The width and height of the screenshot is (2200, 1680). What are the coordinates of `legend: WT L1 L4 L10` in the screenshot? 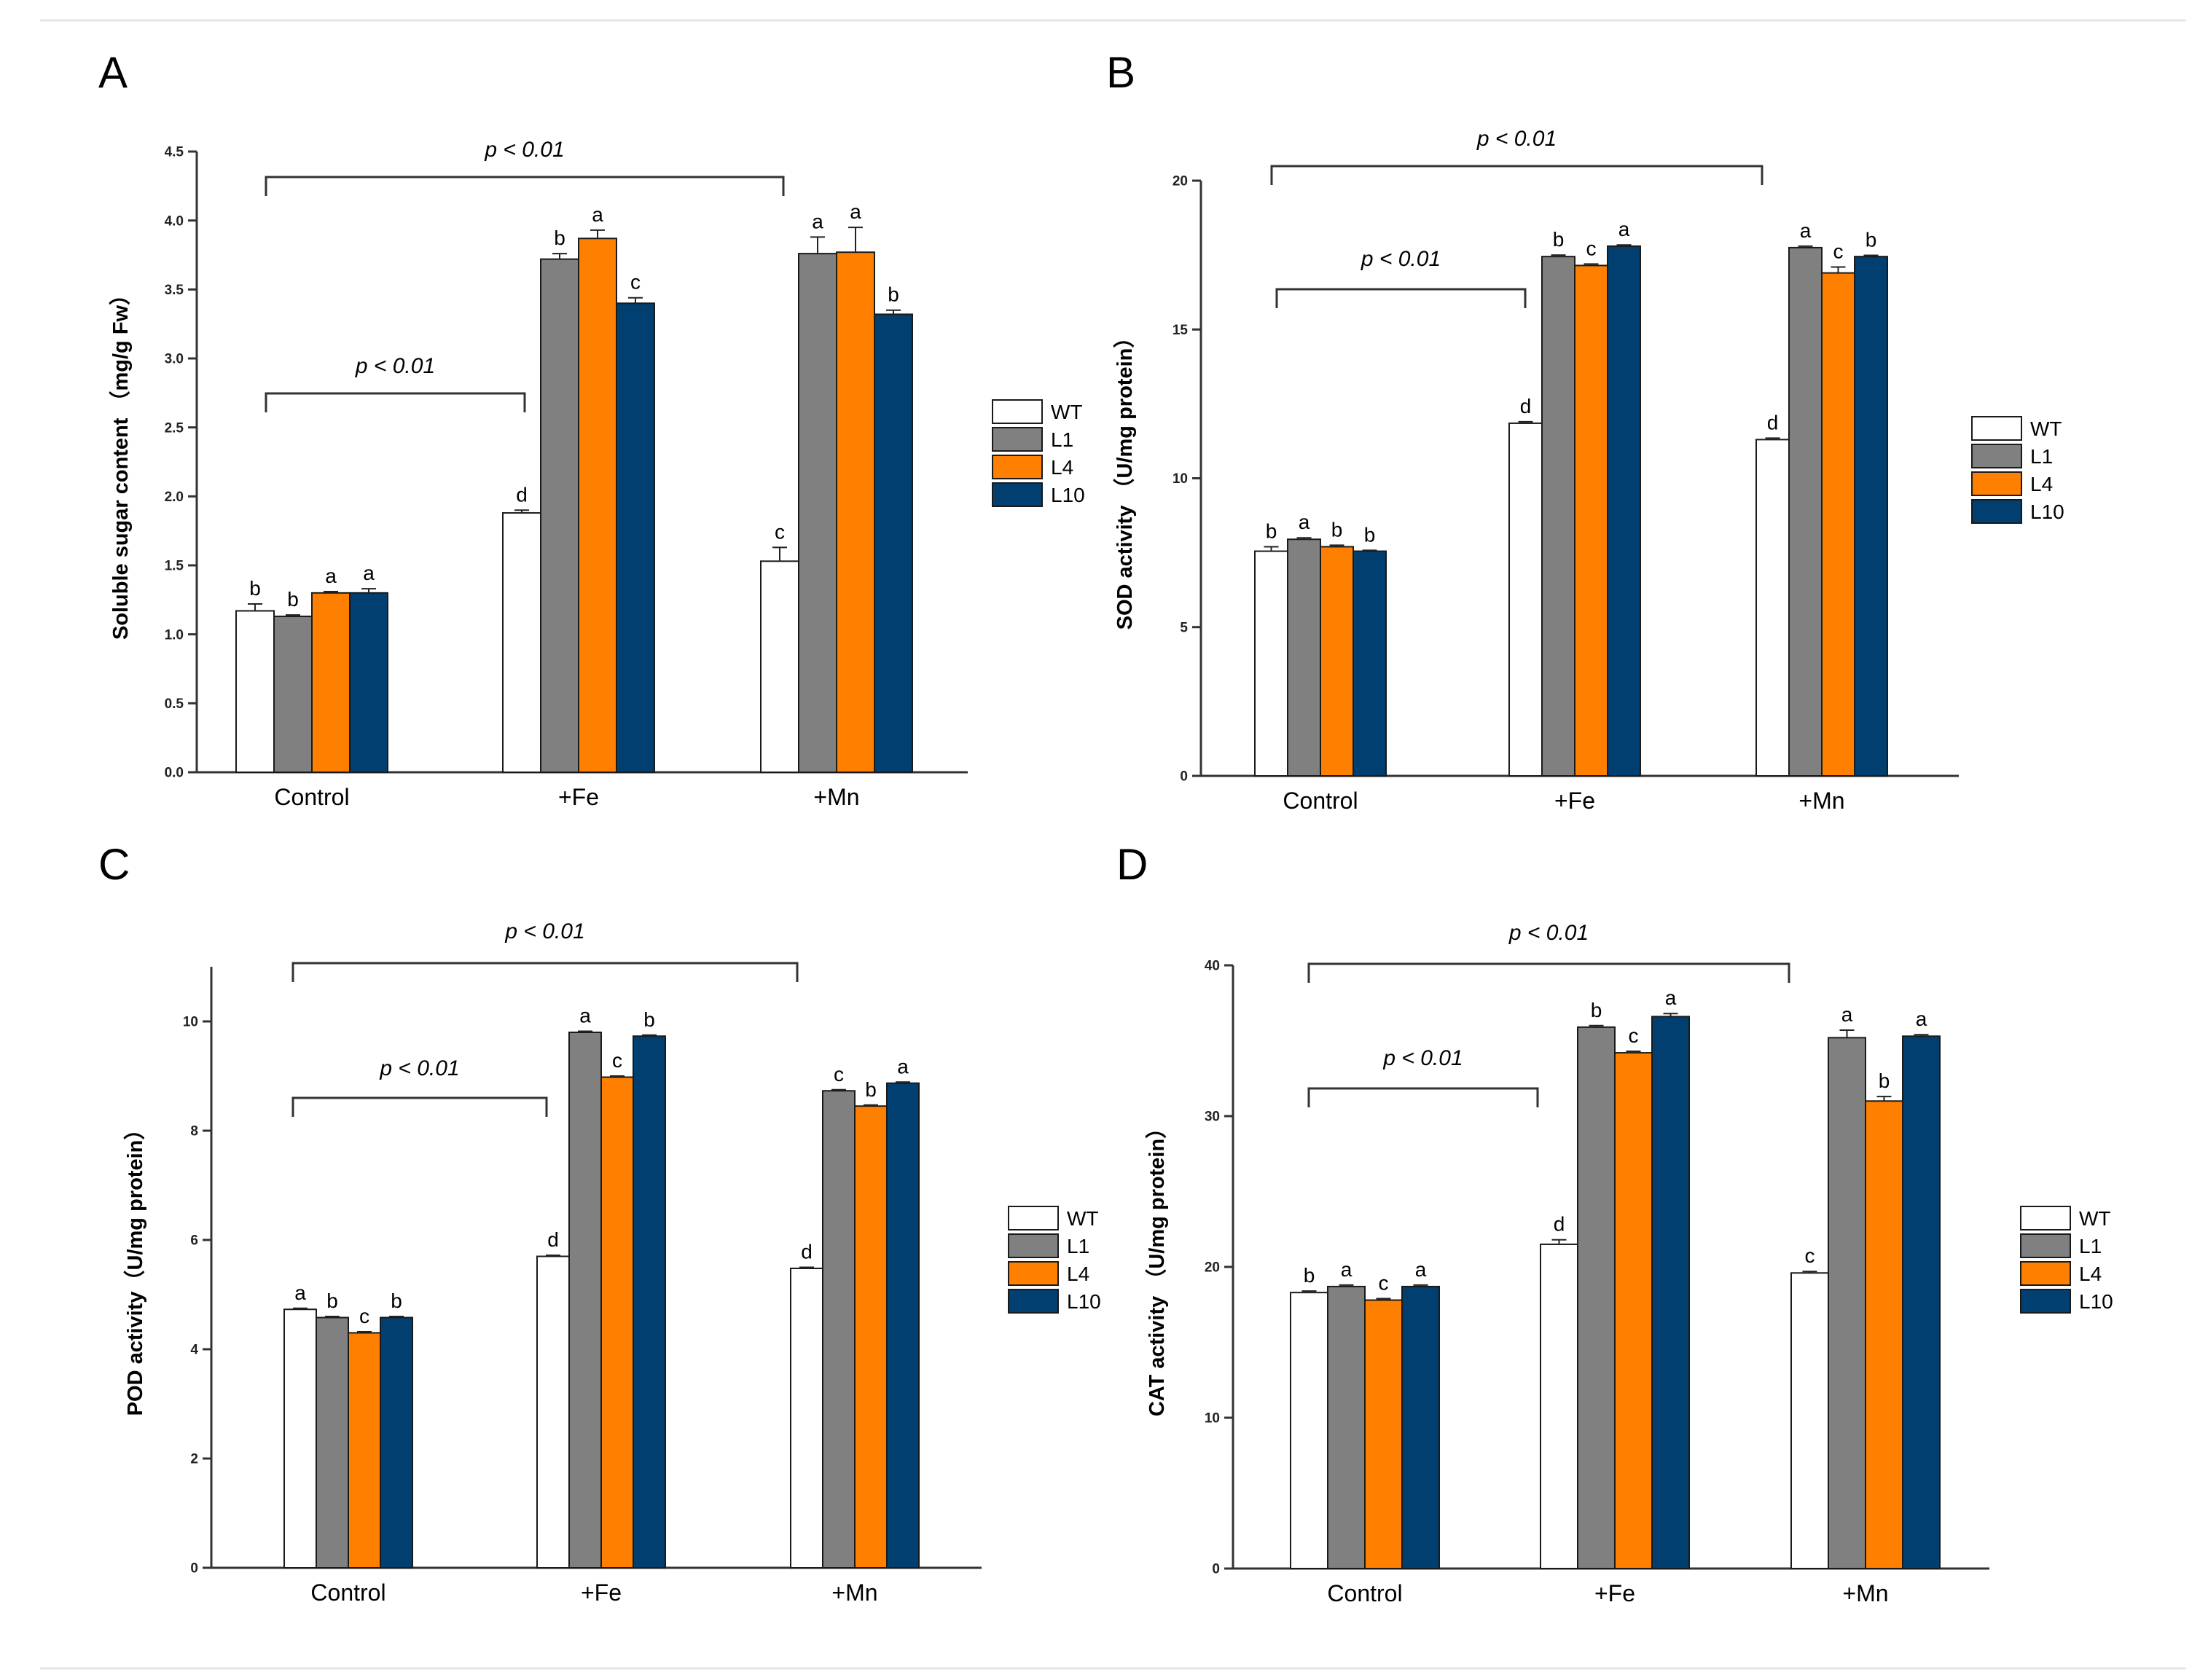 It's located at (1038, 453).